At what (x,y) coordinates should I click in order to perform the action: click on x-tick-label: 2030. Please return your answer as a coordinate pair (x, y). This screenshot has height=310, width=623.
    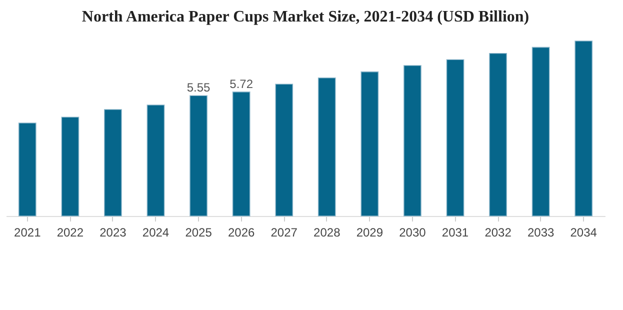
    Looking at the image, I should click on (412, 233).